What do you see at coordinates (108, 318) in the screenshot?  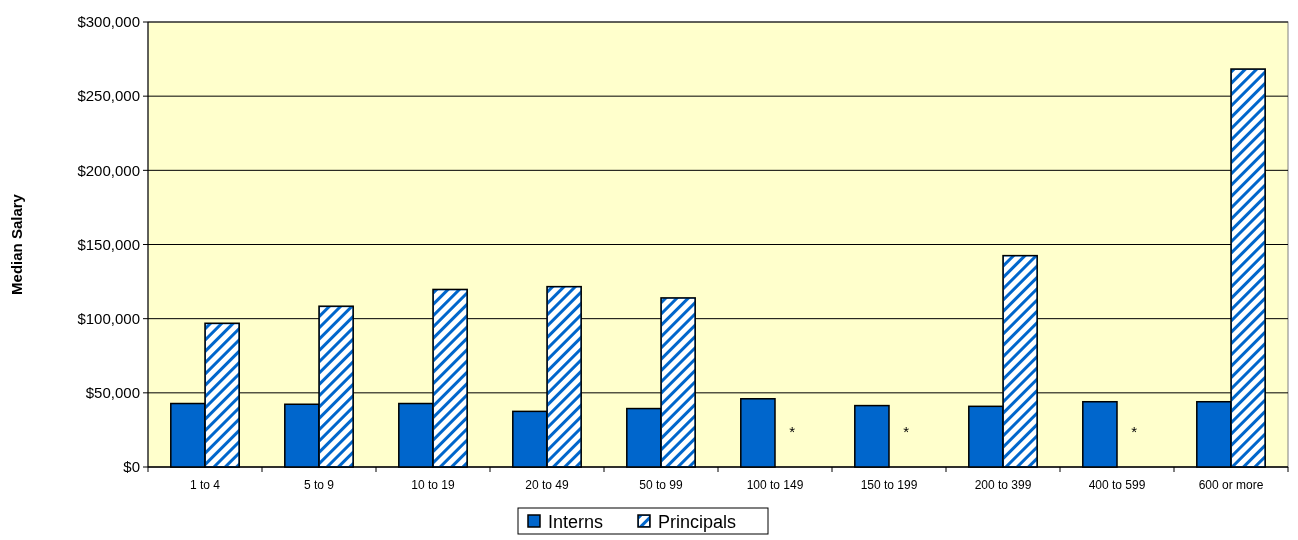 I see `y-tick-label: $100,000` at bounding box center [108, 318].